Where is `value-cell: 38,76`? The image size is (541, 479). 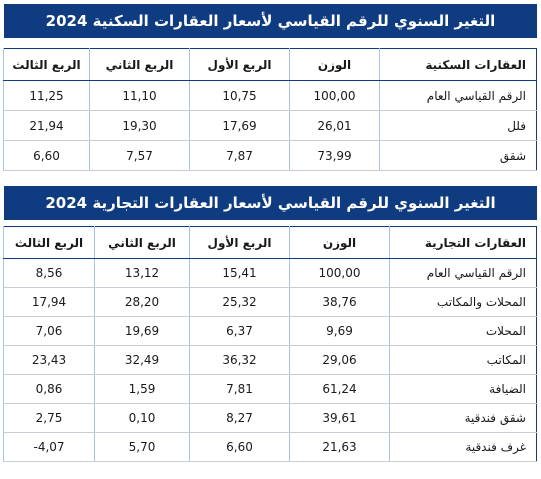 value-cell: 38,76 is located at coordinates (339, 302).